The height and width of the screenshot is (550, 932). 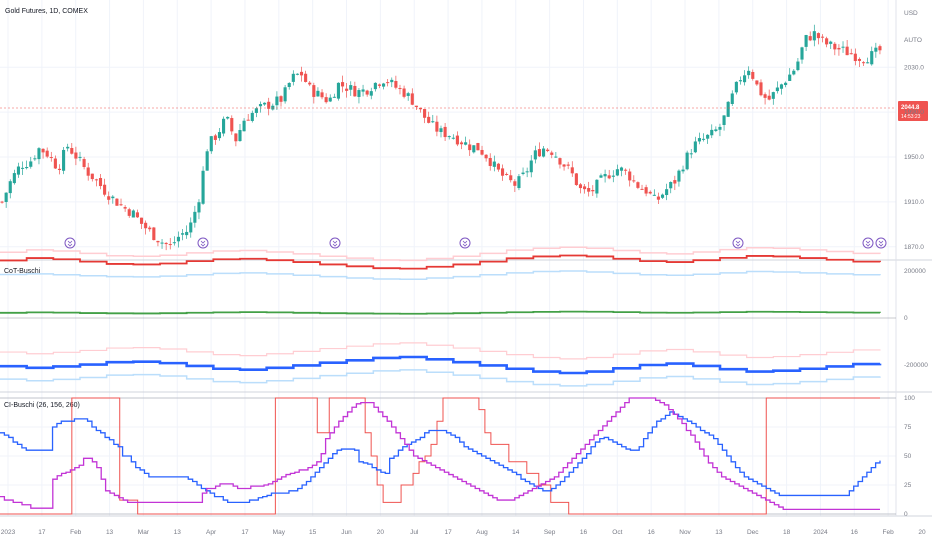 What do you see at coordinates (482, 532) in the screenshot?
I see `time-tick-label: Aug` at bounding box center [482, 532].